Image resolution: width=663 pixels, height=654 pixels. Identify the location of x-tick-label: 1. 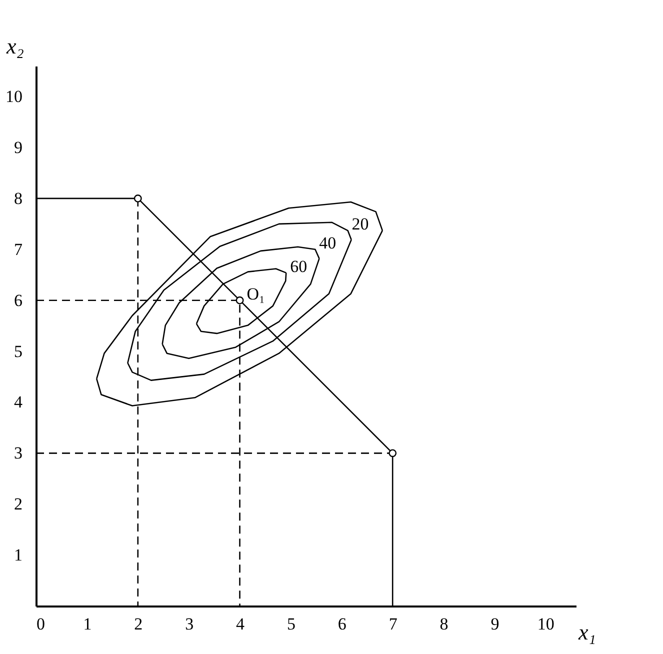
(87, 624).